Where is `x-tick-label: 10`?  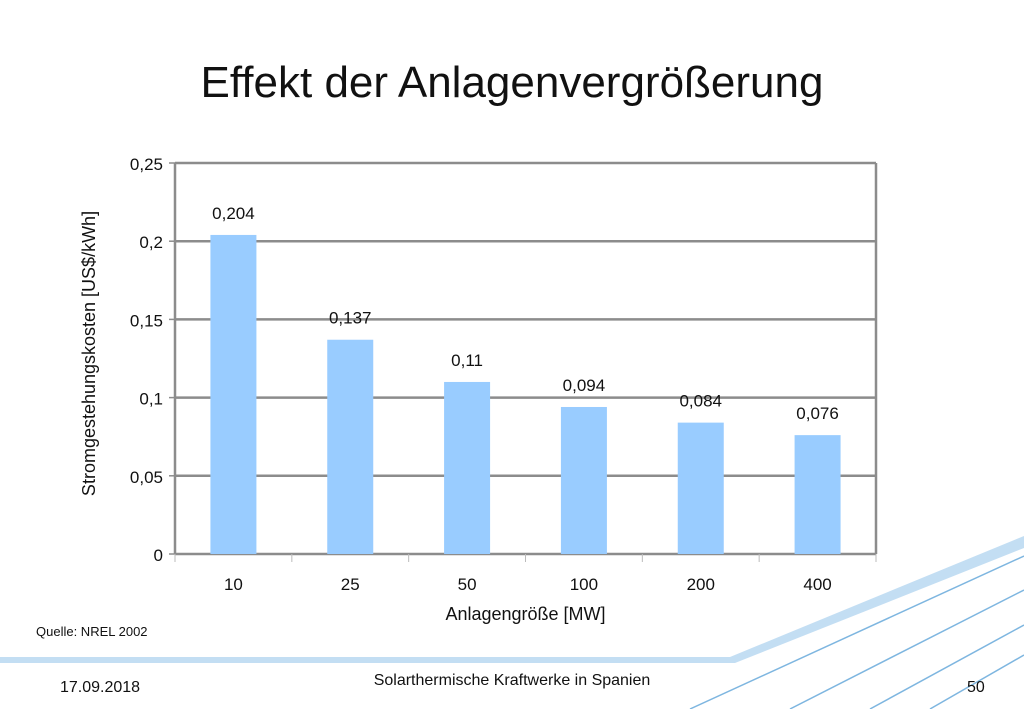 x-tick-label: 10 is located at coordinates (233, 584).